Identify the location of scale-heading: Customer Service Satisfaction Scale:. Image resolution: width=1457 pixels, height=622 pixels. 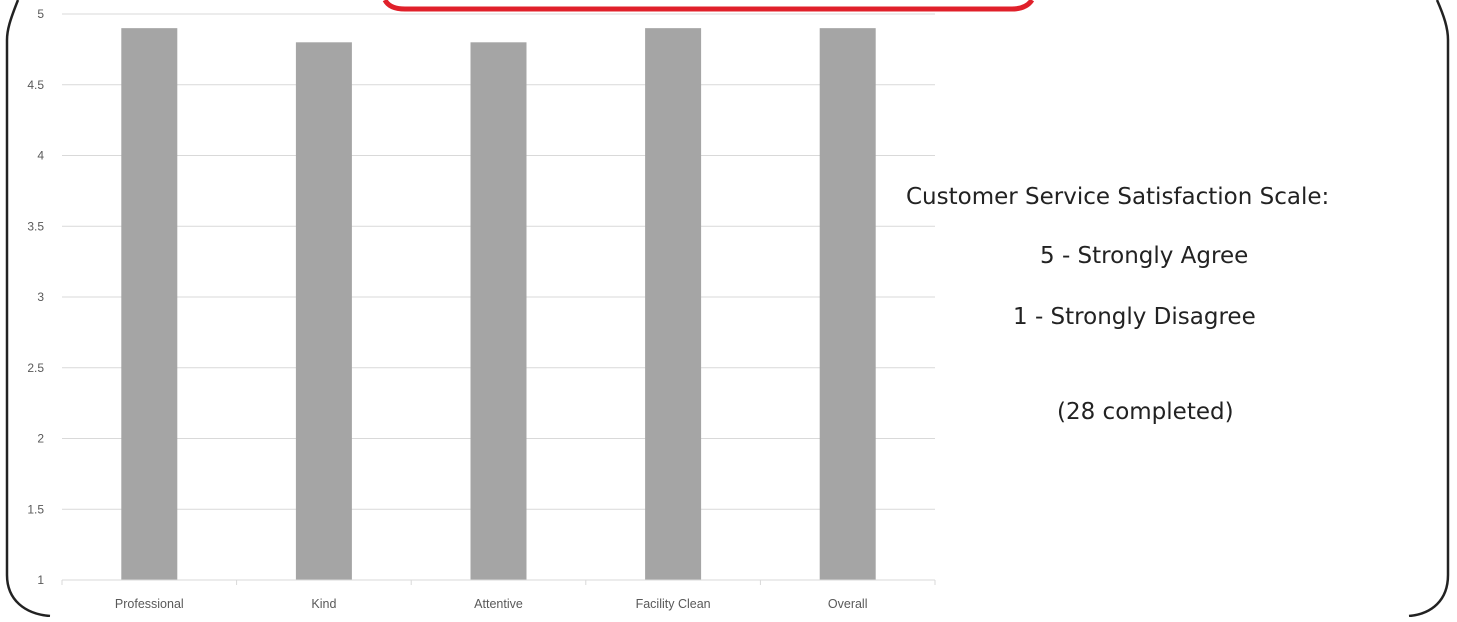
(1118, 197).